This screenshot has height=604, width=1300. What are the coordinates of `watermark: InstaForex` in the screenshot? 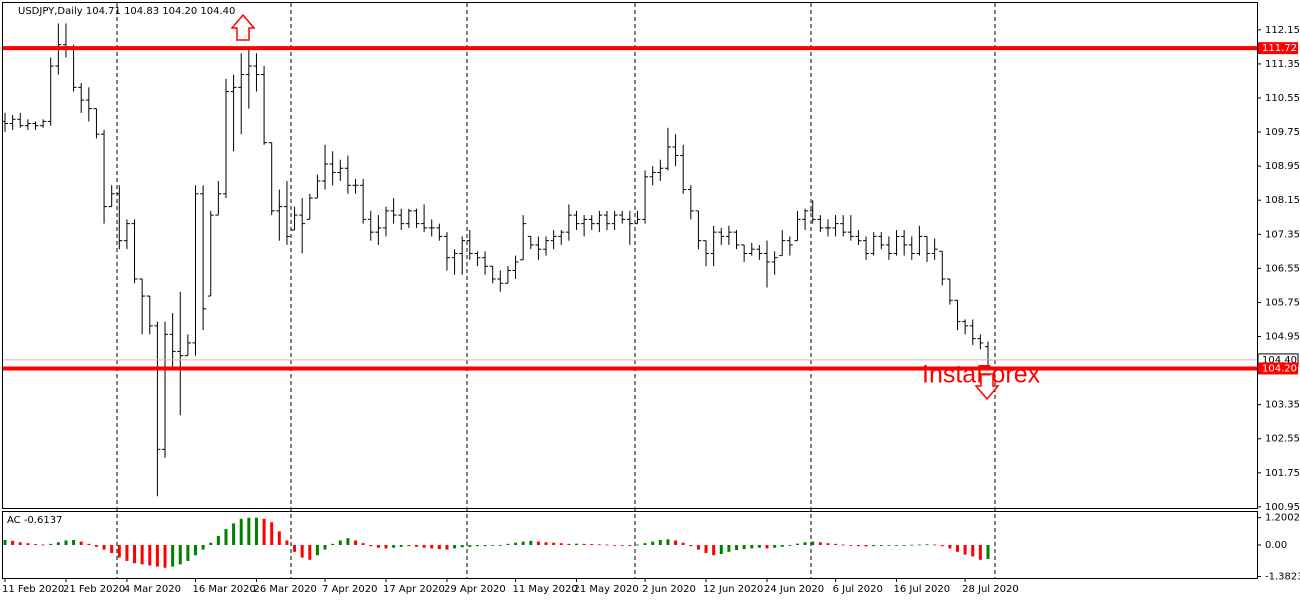 It's located at (981, 375).